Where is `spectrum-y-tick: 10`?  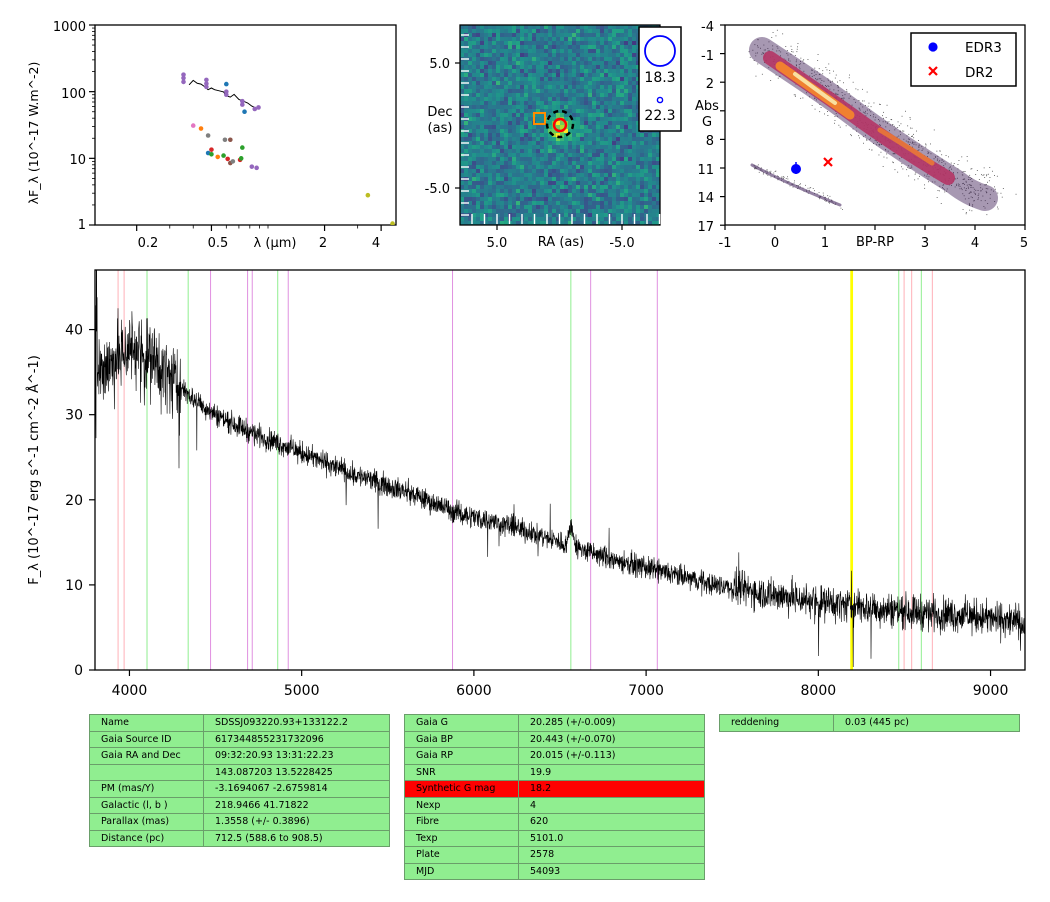 spectrum-y-tick: 10 is located at coordinates (74, 586).